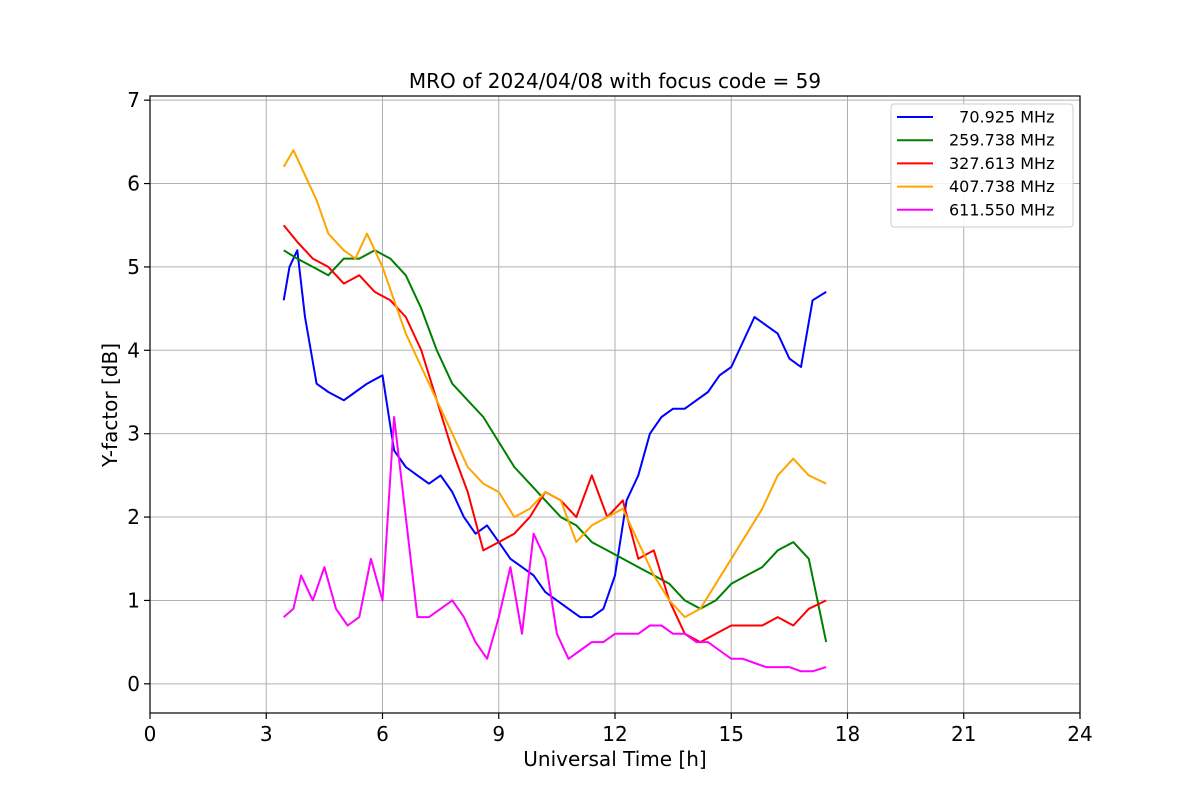 The height and width of the screenshot is (800, 1200). I want to click on x-tick-label: 12, so click(614, 734).